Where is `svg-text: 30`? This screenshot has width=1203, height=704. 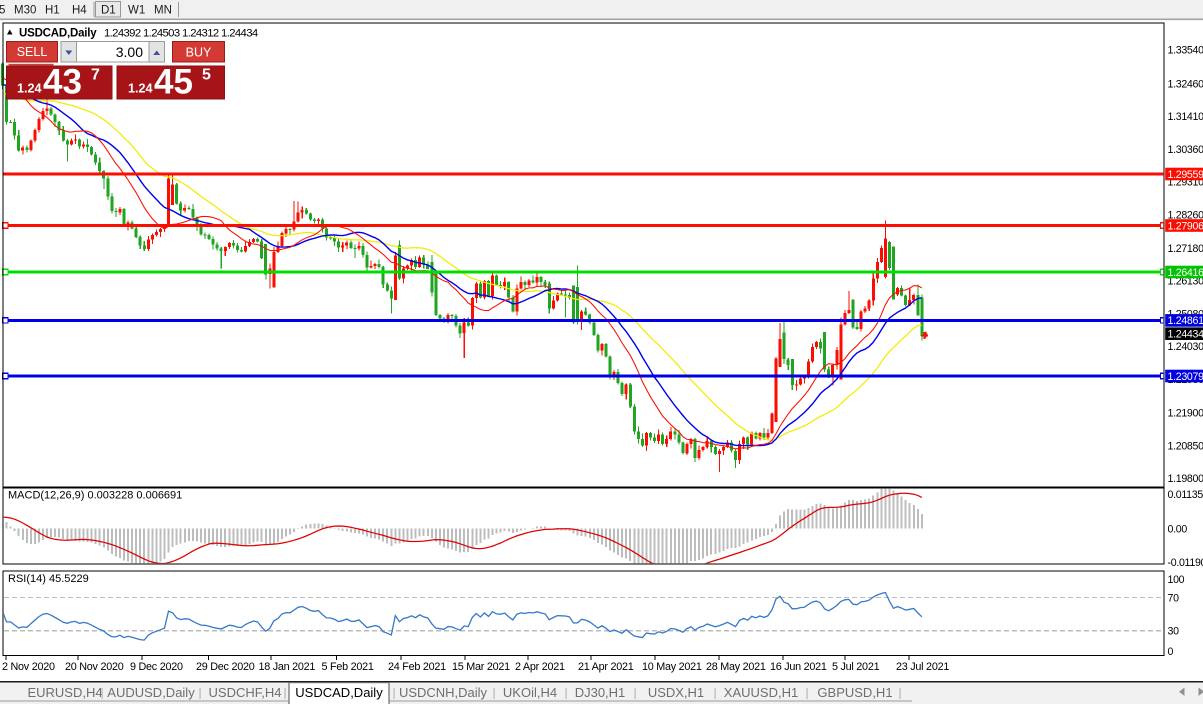 svg-text: 30 is located at coordinates (1174, 632).